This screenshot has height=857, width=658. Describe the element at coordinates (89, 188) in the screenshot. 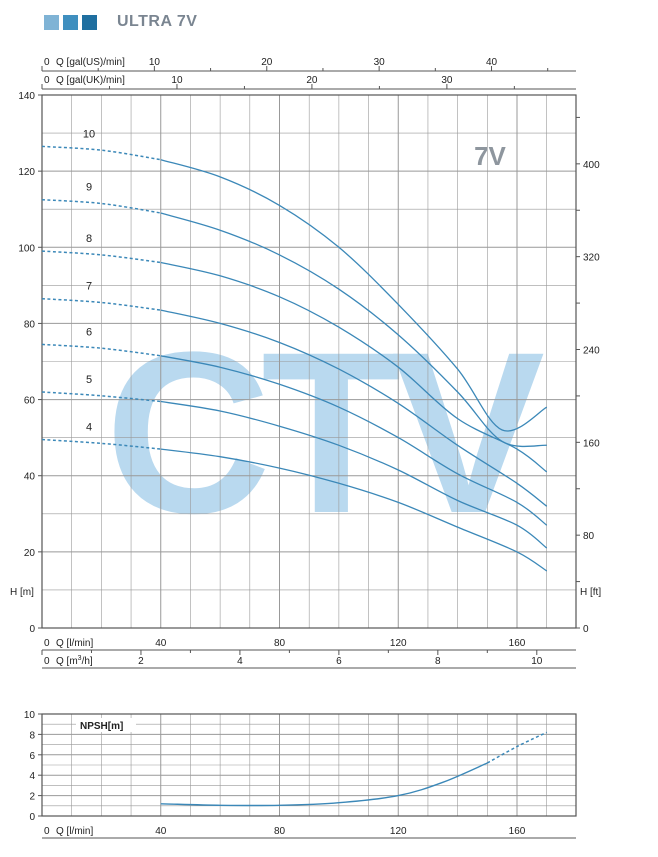

I see `curve-label-9: 9` at that location.